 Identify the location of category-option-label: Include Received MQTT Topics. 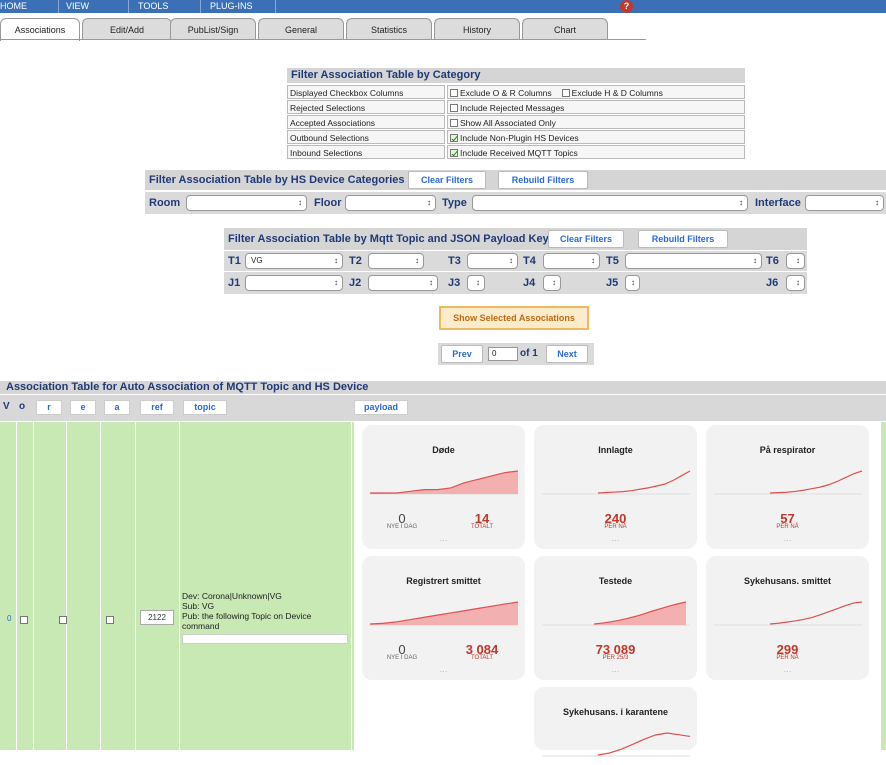
(519, 153).